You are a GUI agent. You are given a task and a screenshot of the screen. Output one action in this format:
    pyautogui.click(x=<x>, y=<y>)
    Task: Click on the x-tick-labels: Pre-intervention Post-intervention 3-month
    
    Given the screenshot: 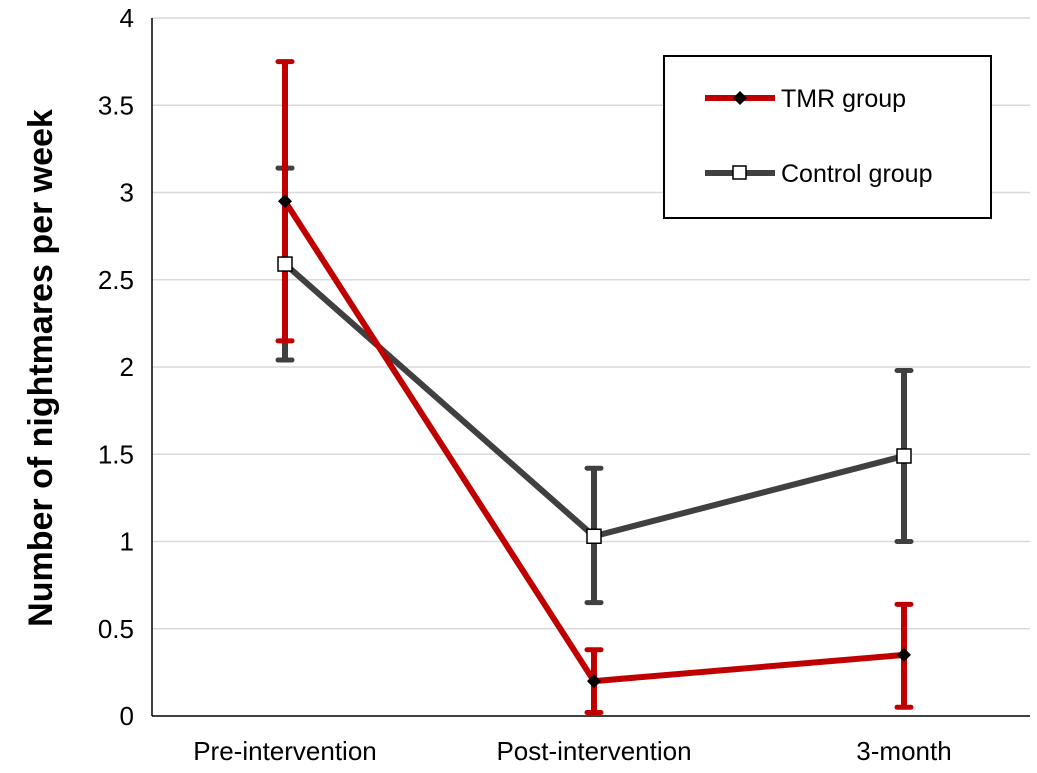 What is the action you would take?
    pyautogui.click(x=572, y=751)
    